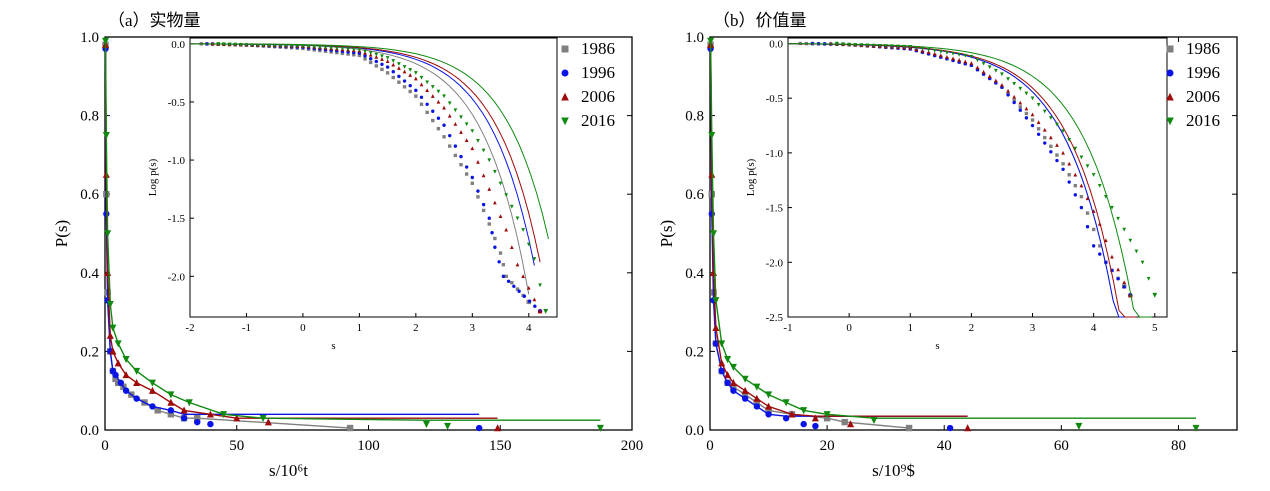 Image resolution: width=1270 pixels, height=491 pixels. Describe the element at coordinates (911, 328) in the screenshot. I see `inset-x-tick-label: 1` at that location.